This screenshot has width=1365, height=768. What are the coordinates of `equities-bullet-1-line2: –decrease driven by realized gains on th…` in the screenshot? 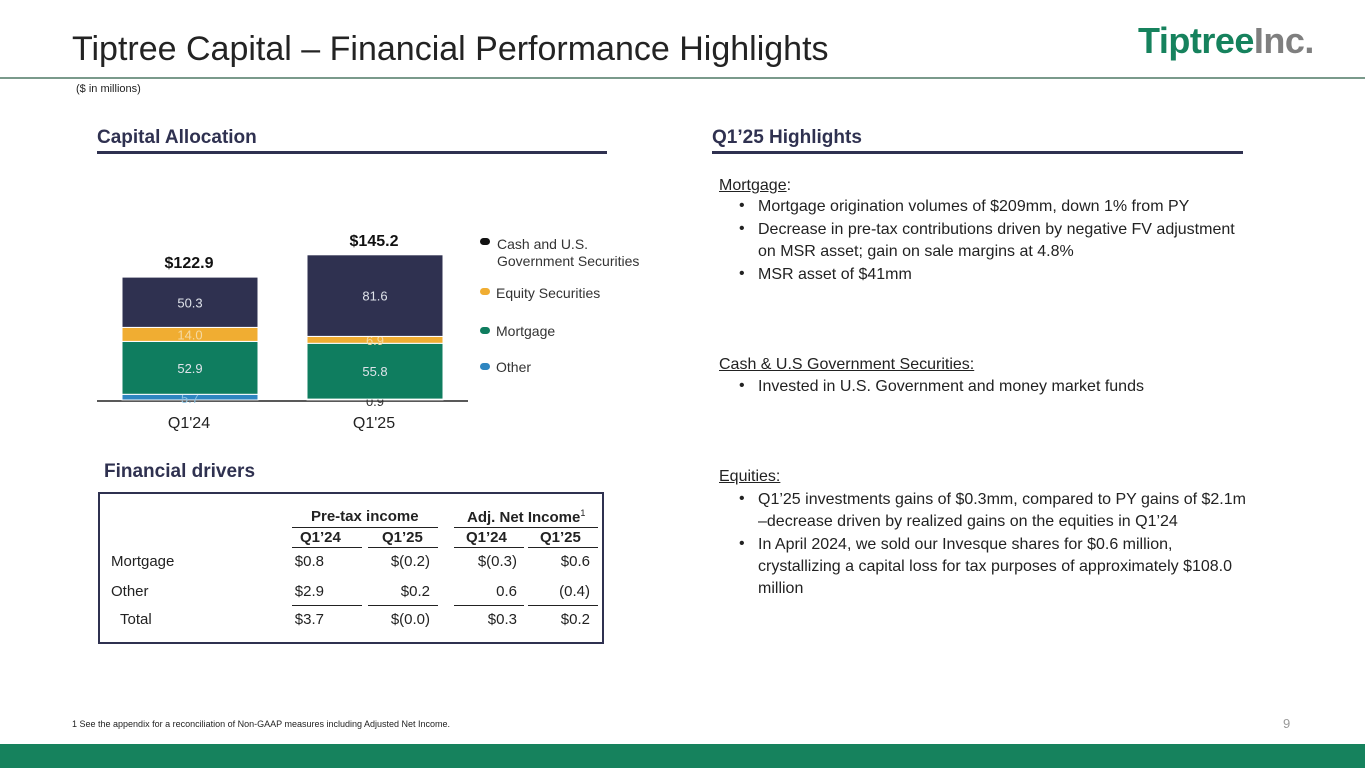 It's located at (968, 521).